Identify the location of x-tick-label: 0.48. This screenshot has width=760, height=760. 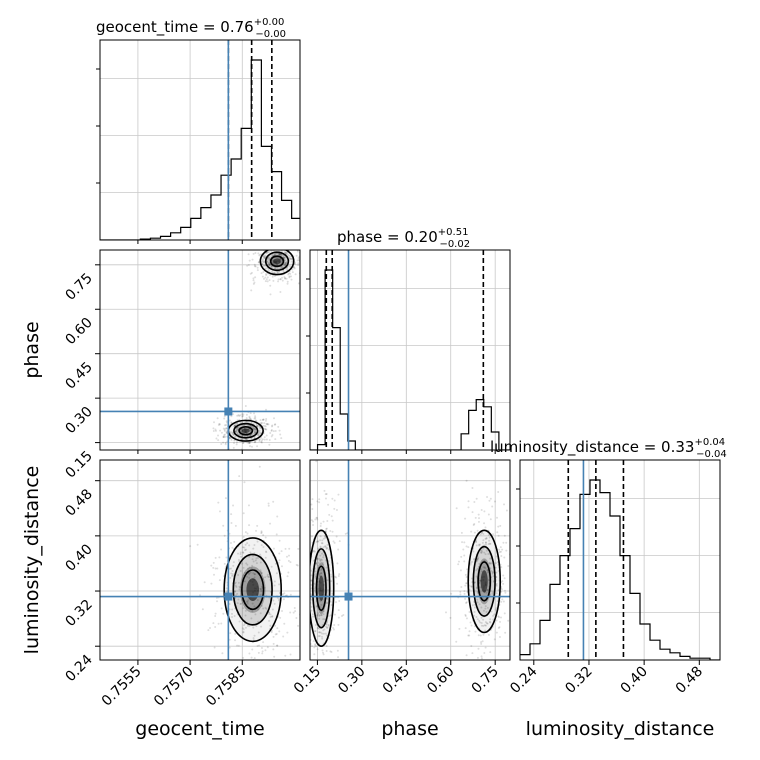
(689, 680).